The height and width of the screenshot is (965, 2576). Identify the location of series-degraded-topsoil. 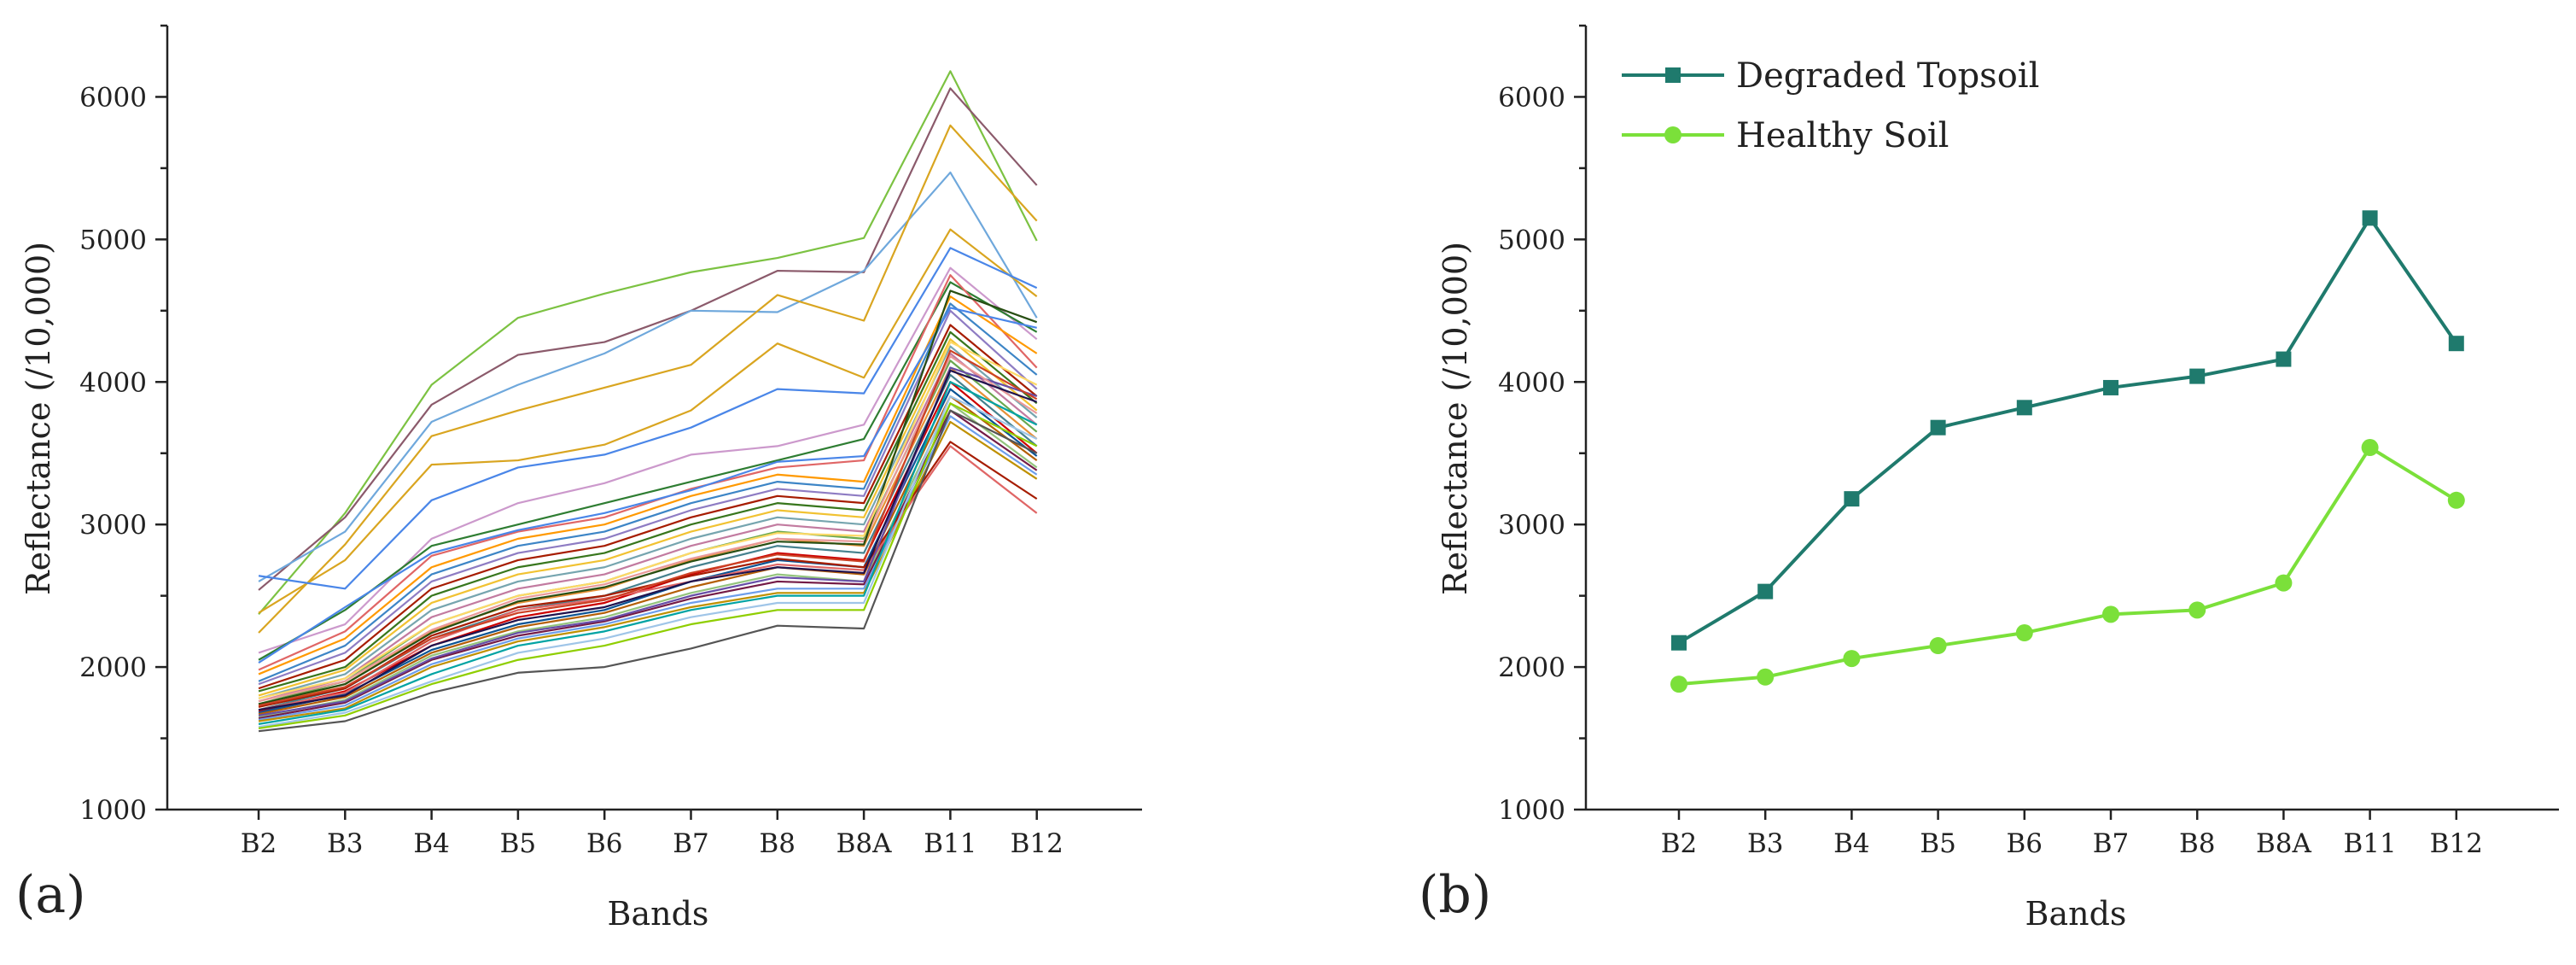
(2067, 430).